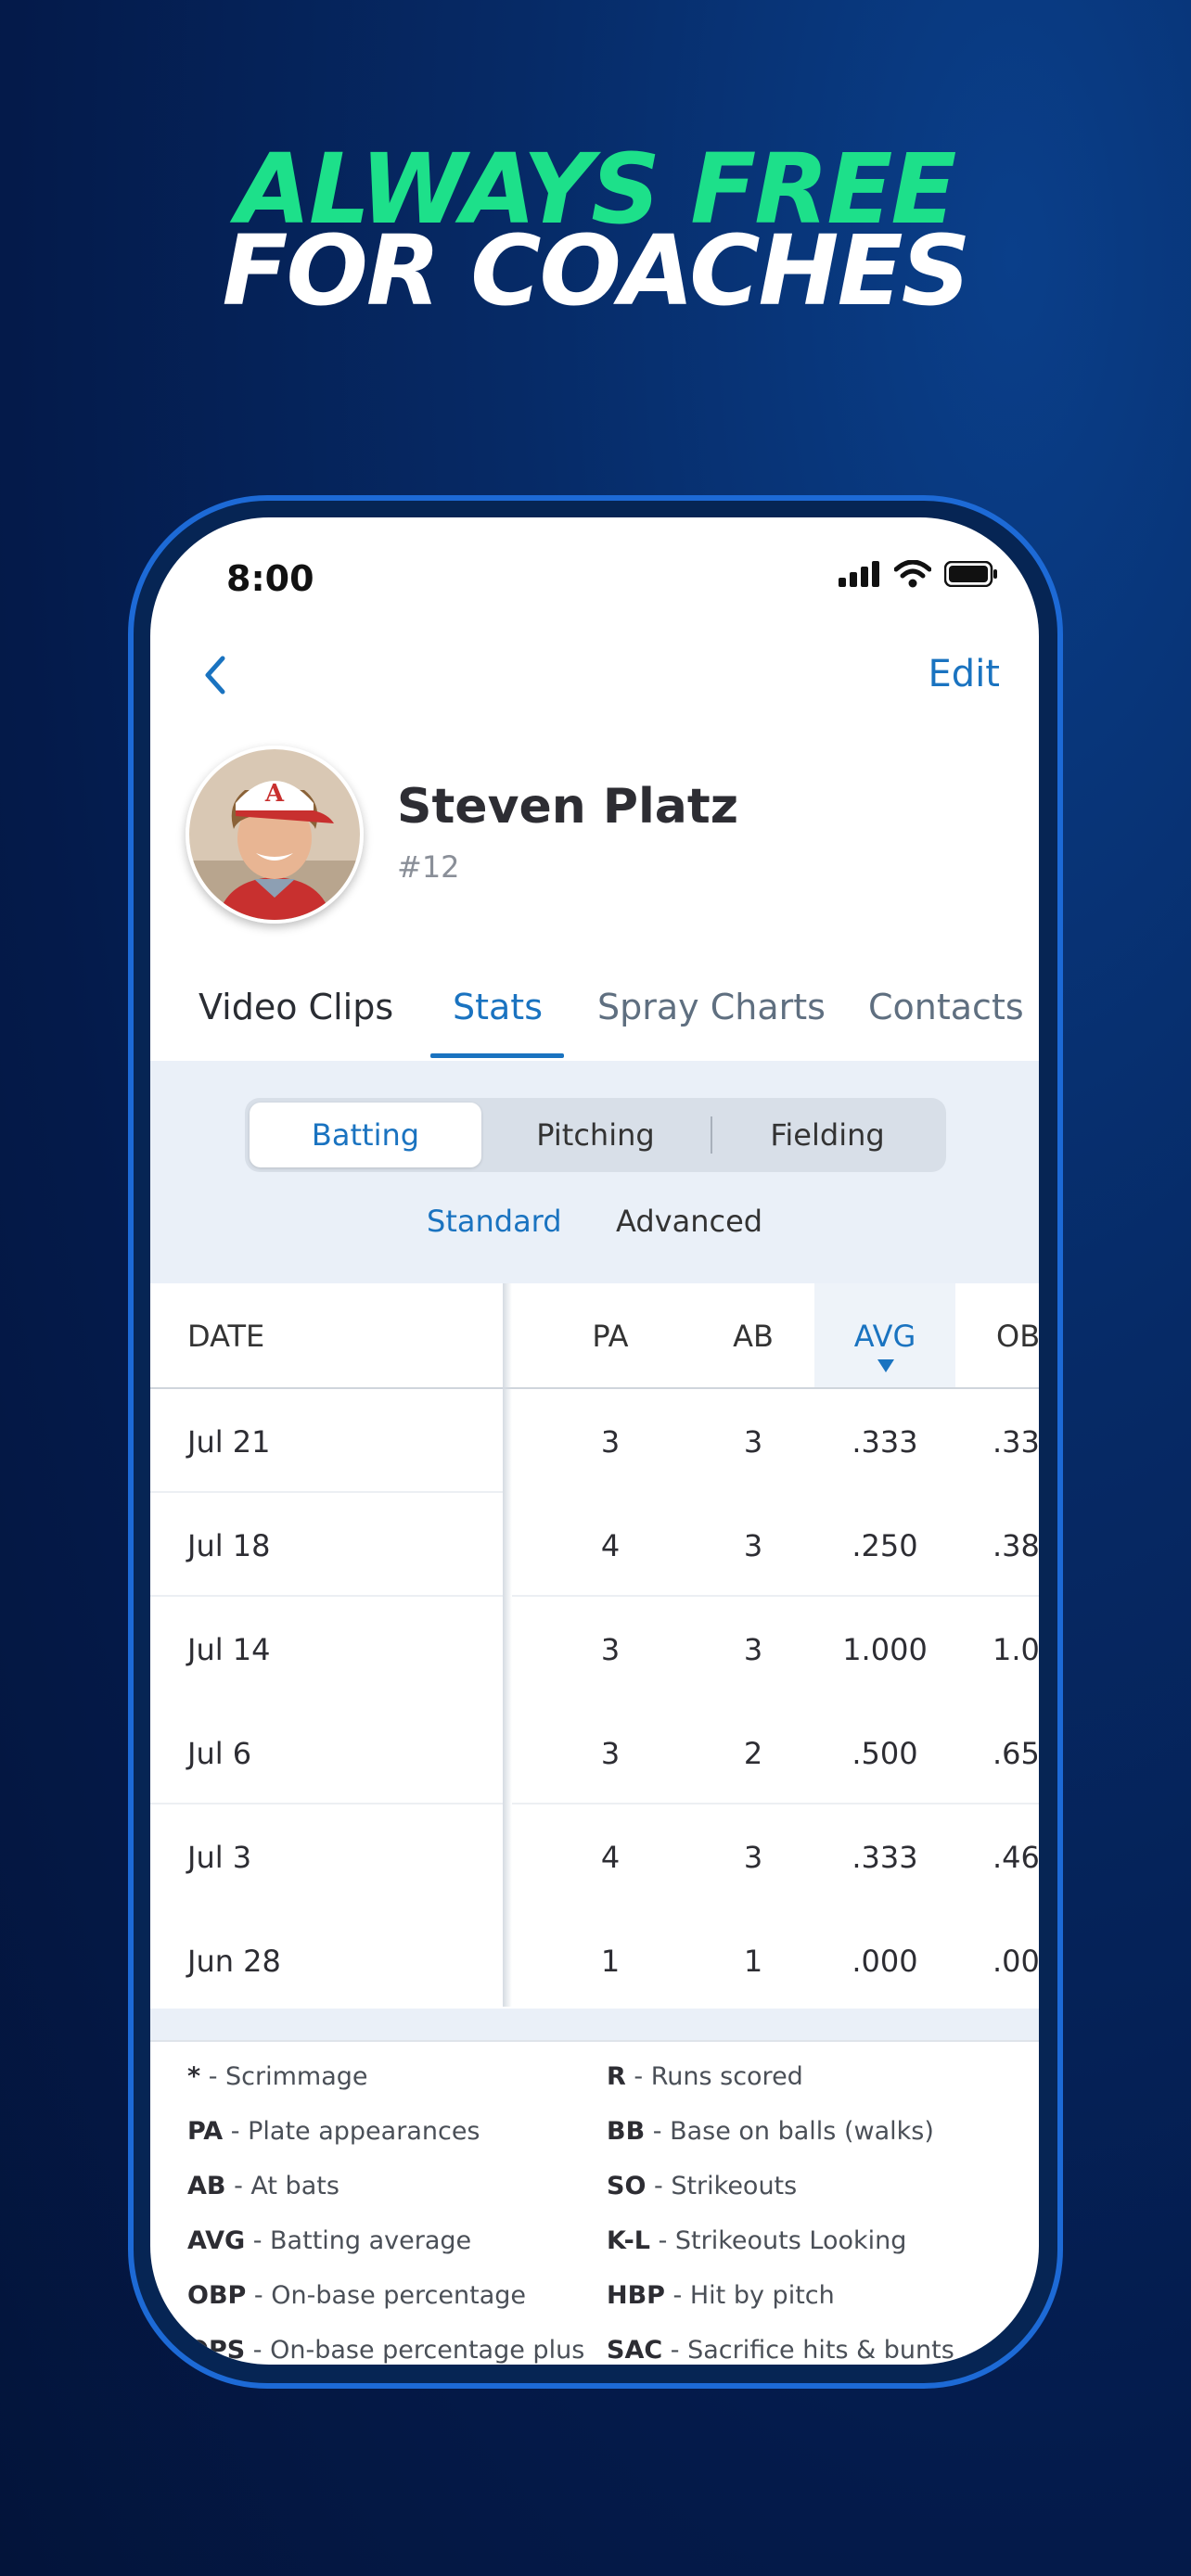 The width and height of the screenshot is (1191, 2576). What do you see at coordinates (274, 794) in the screenshot?
I see `svg-text: A` at bounding box center [274, 794].